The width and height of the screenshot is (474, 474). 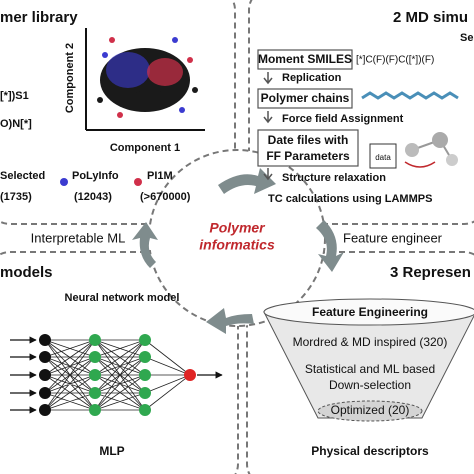 I want to click on panel-heading: mer library, so click(x=39, y=17).